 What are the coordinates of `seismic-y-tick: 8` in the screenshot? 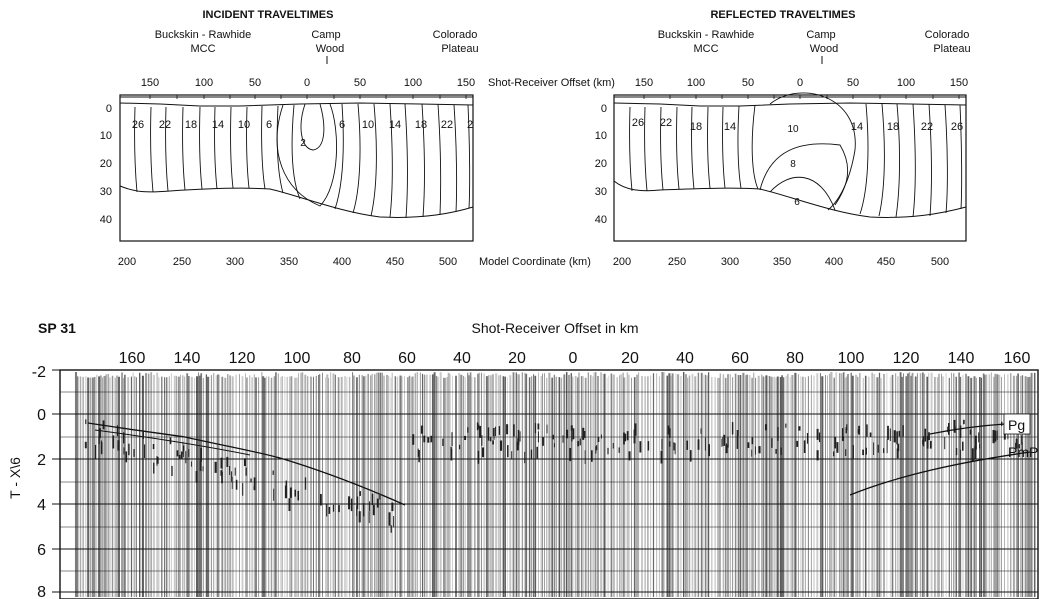 It's located at (41, 591).